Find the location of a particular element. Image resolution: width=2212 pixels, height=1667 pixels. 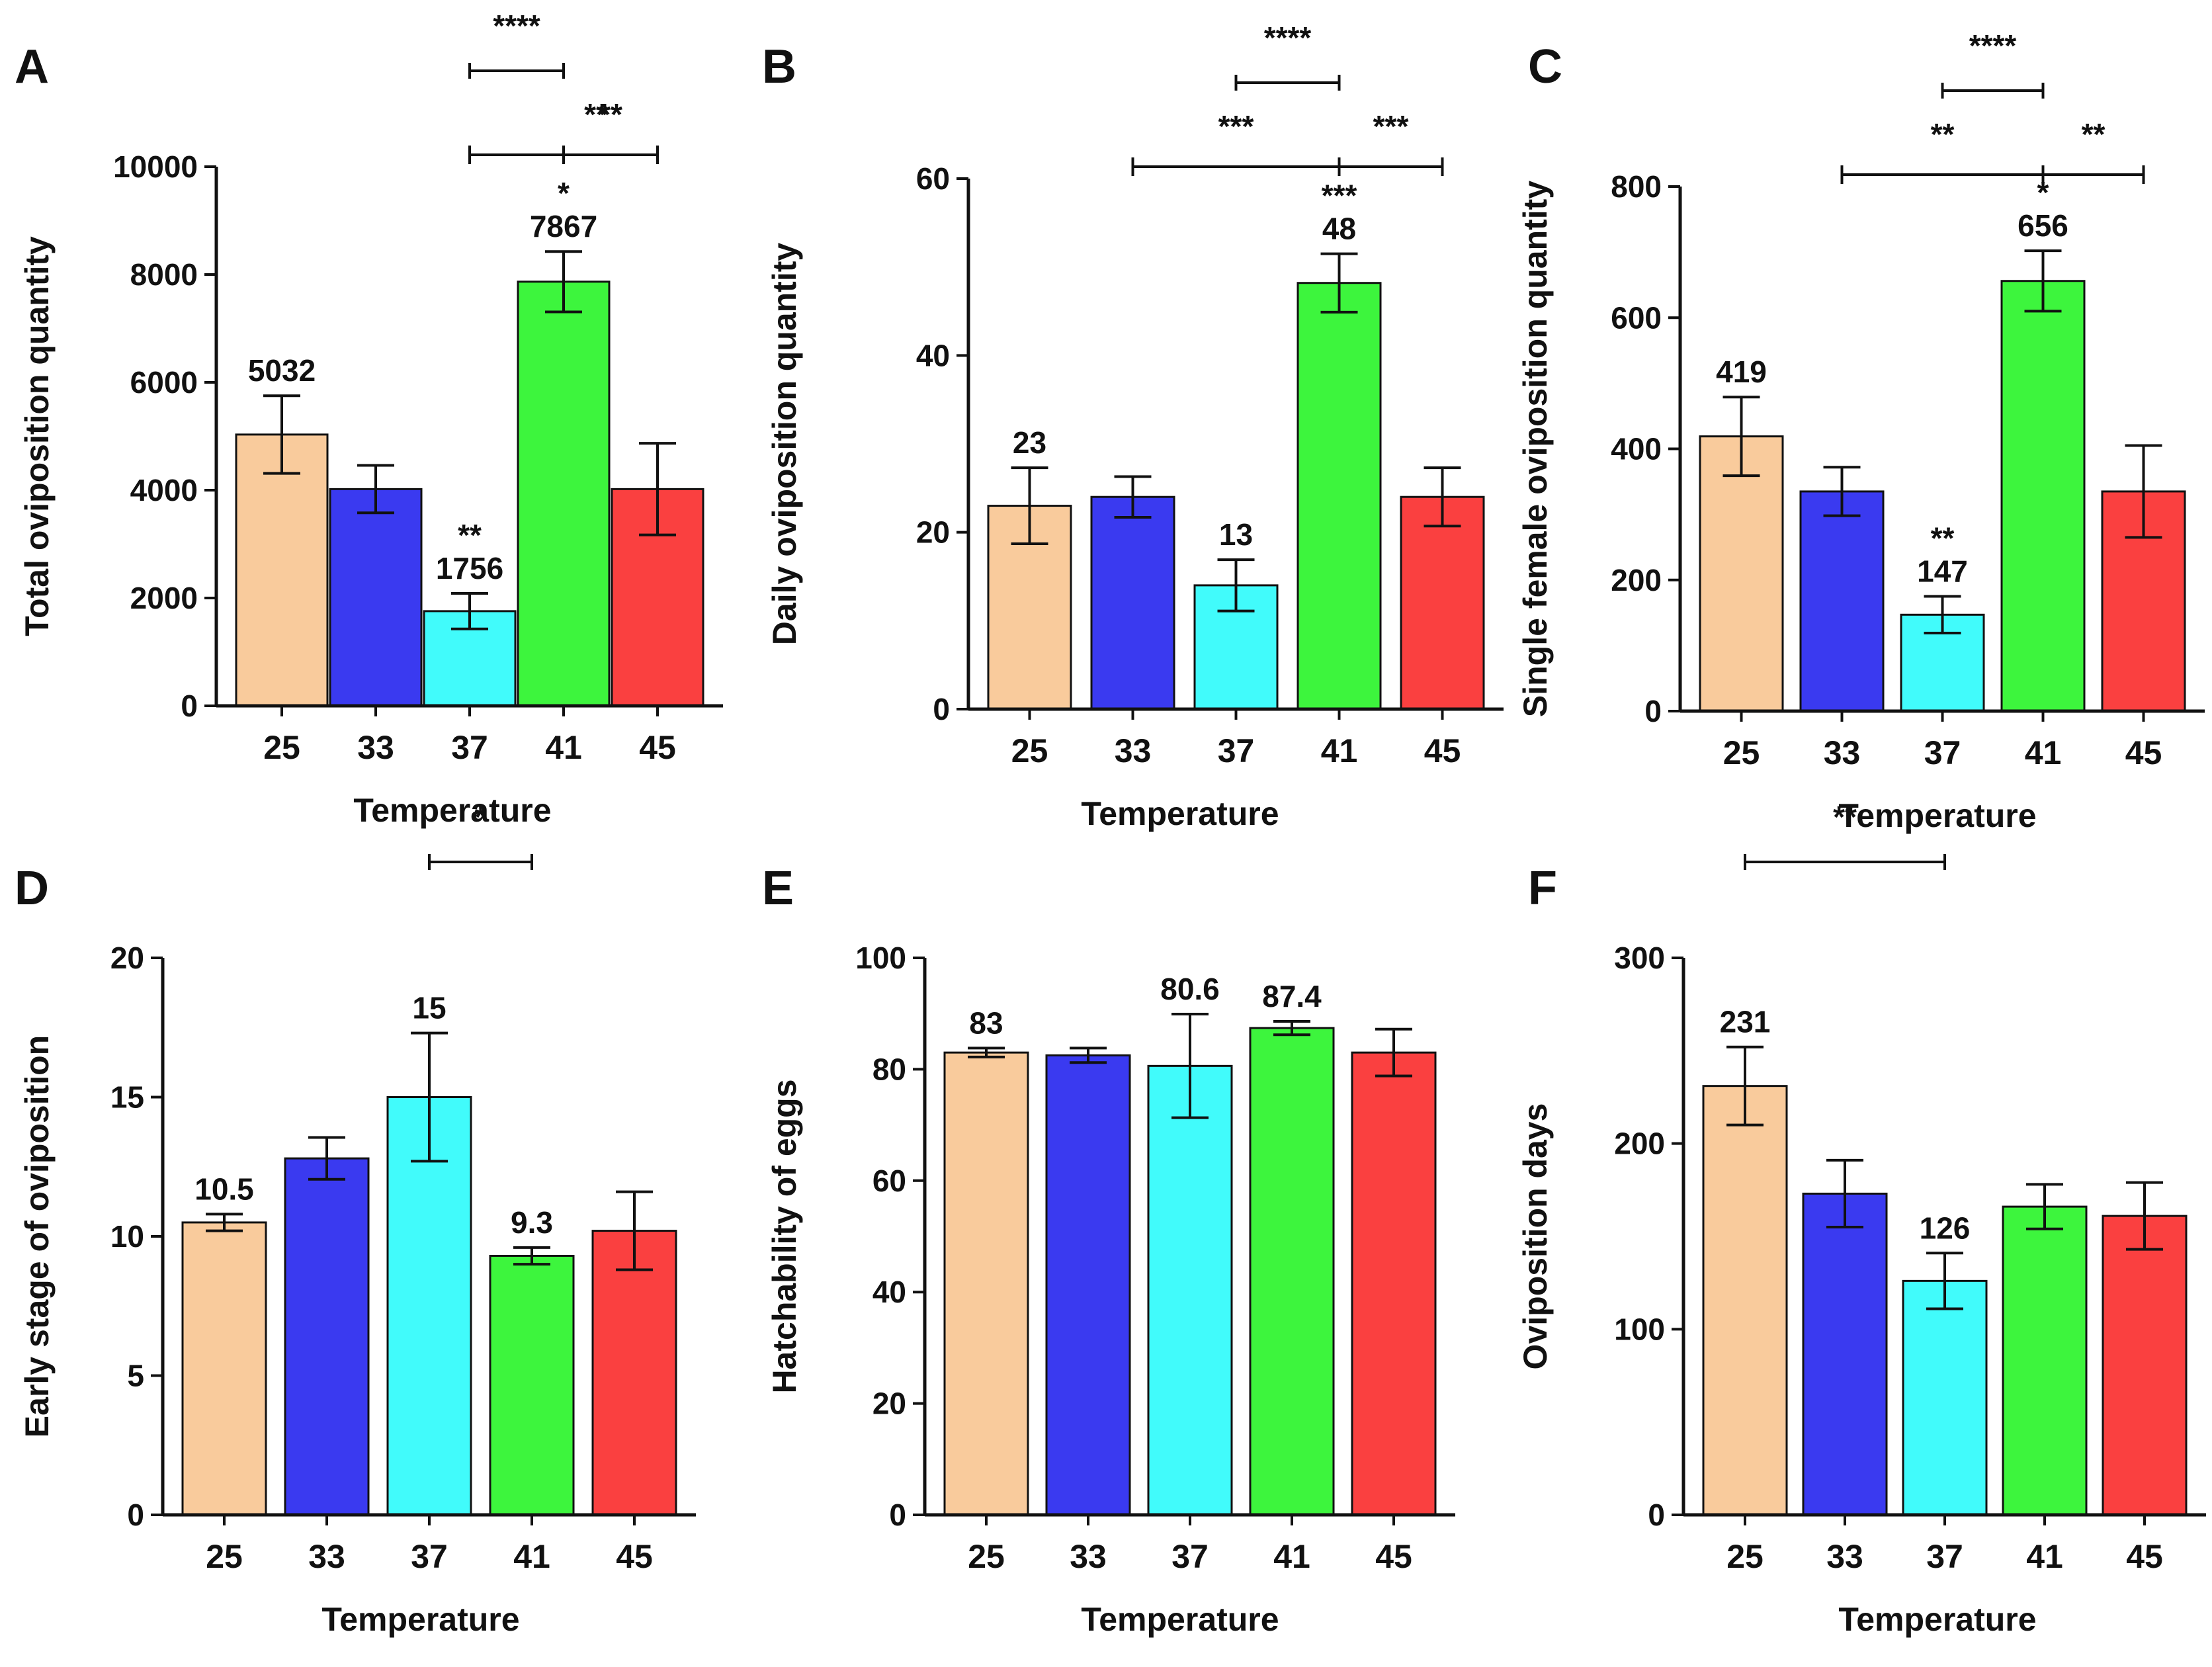

panel-label: A is located at coordinates (32, 66).